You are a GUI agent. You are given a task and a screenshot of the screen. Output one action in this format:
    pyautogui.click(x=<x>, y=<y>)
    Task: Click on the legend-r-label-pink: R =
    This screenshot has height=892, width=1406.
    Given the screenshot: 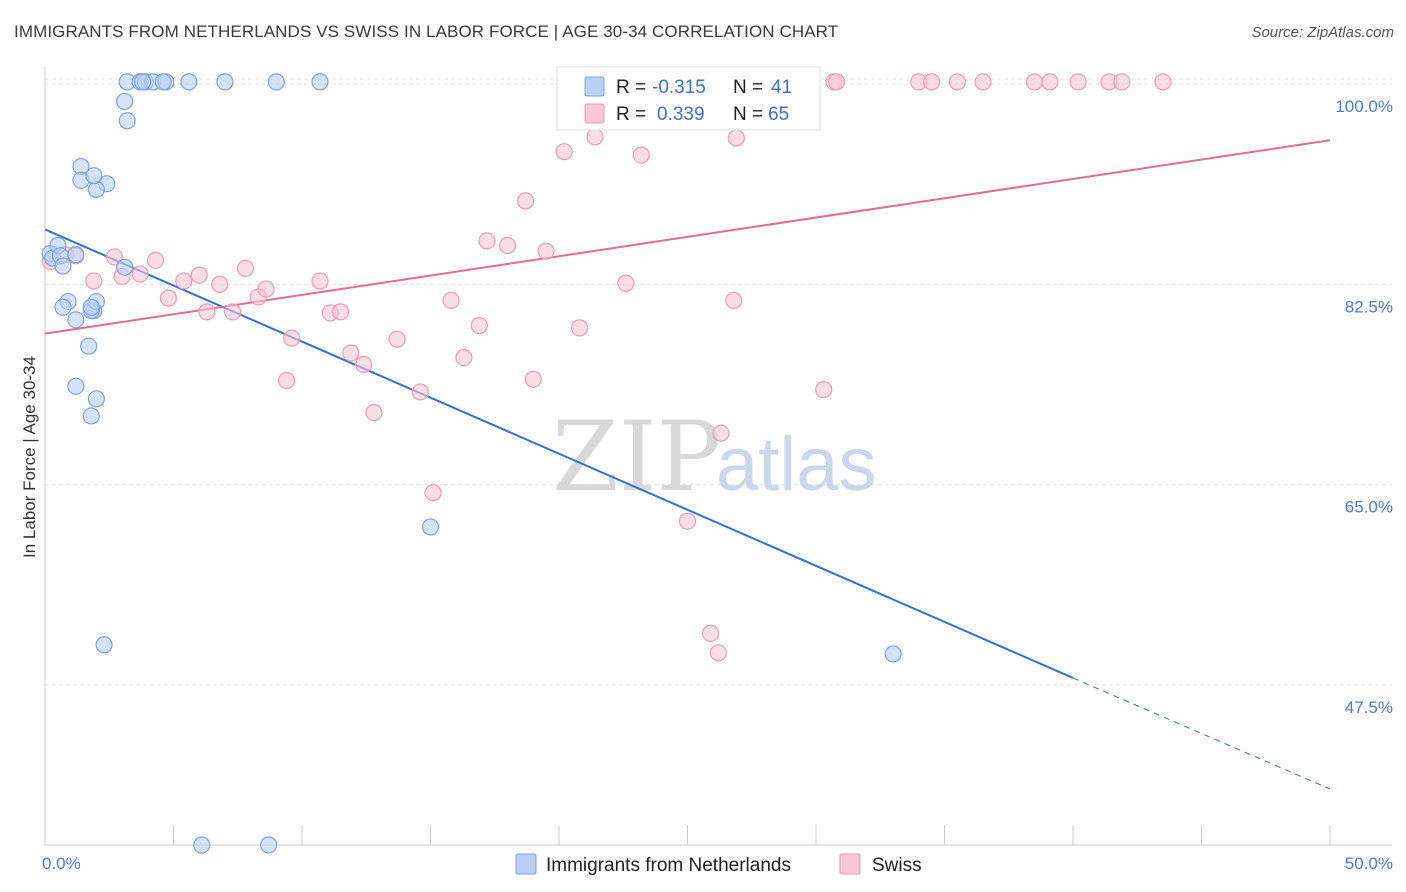 What is the action you would take?
    pyautogui.click(x=631, y=114)
    